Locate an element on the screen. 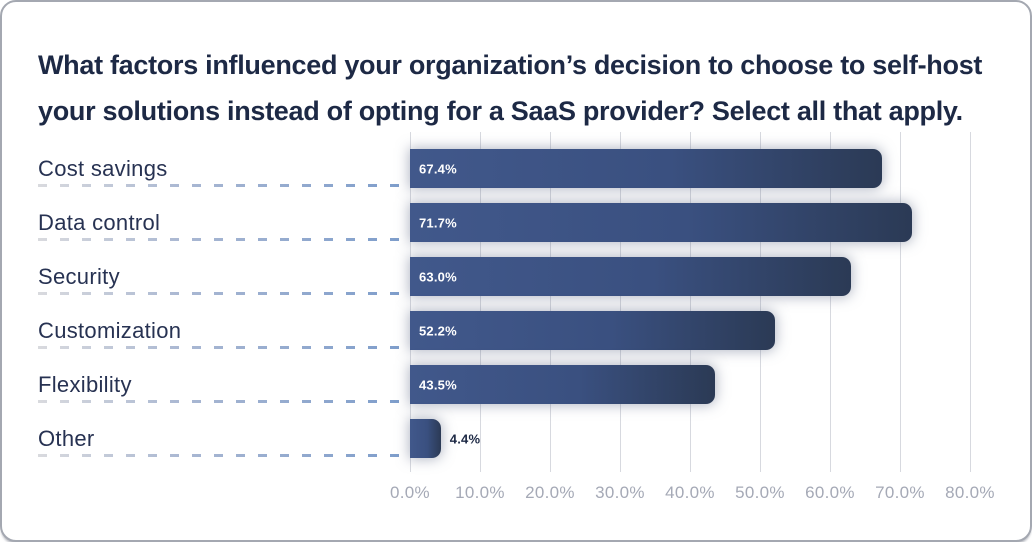 Image resolution: width=1032 pixels, height=542 pixels. x-tick-label: 70.0% is located at coordinates (900, 492).